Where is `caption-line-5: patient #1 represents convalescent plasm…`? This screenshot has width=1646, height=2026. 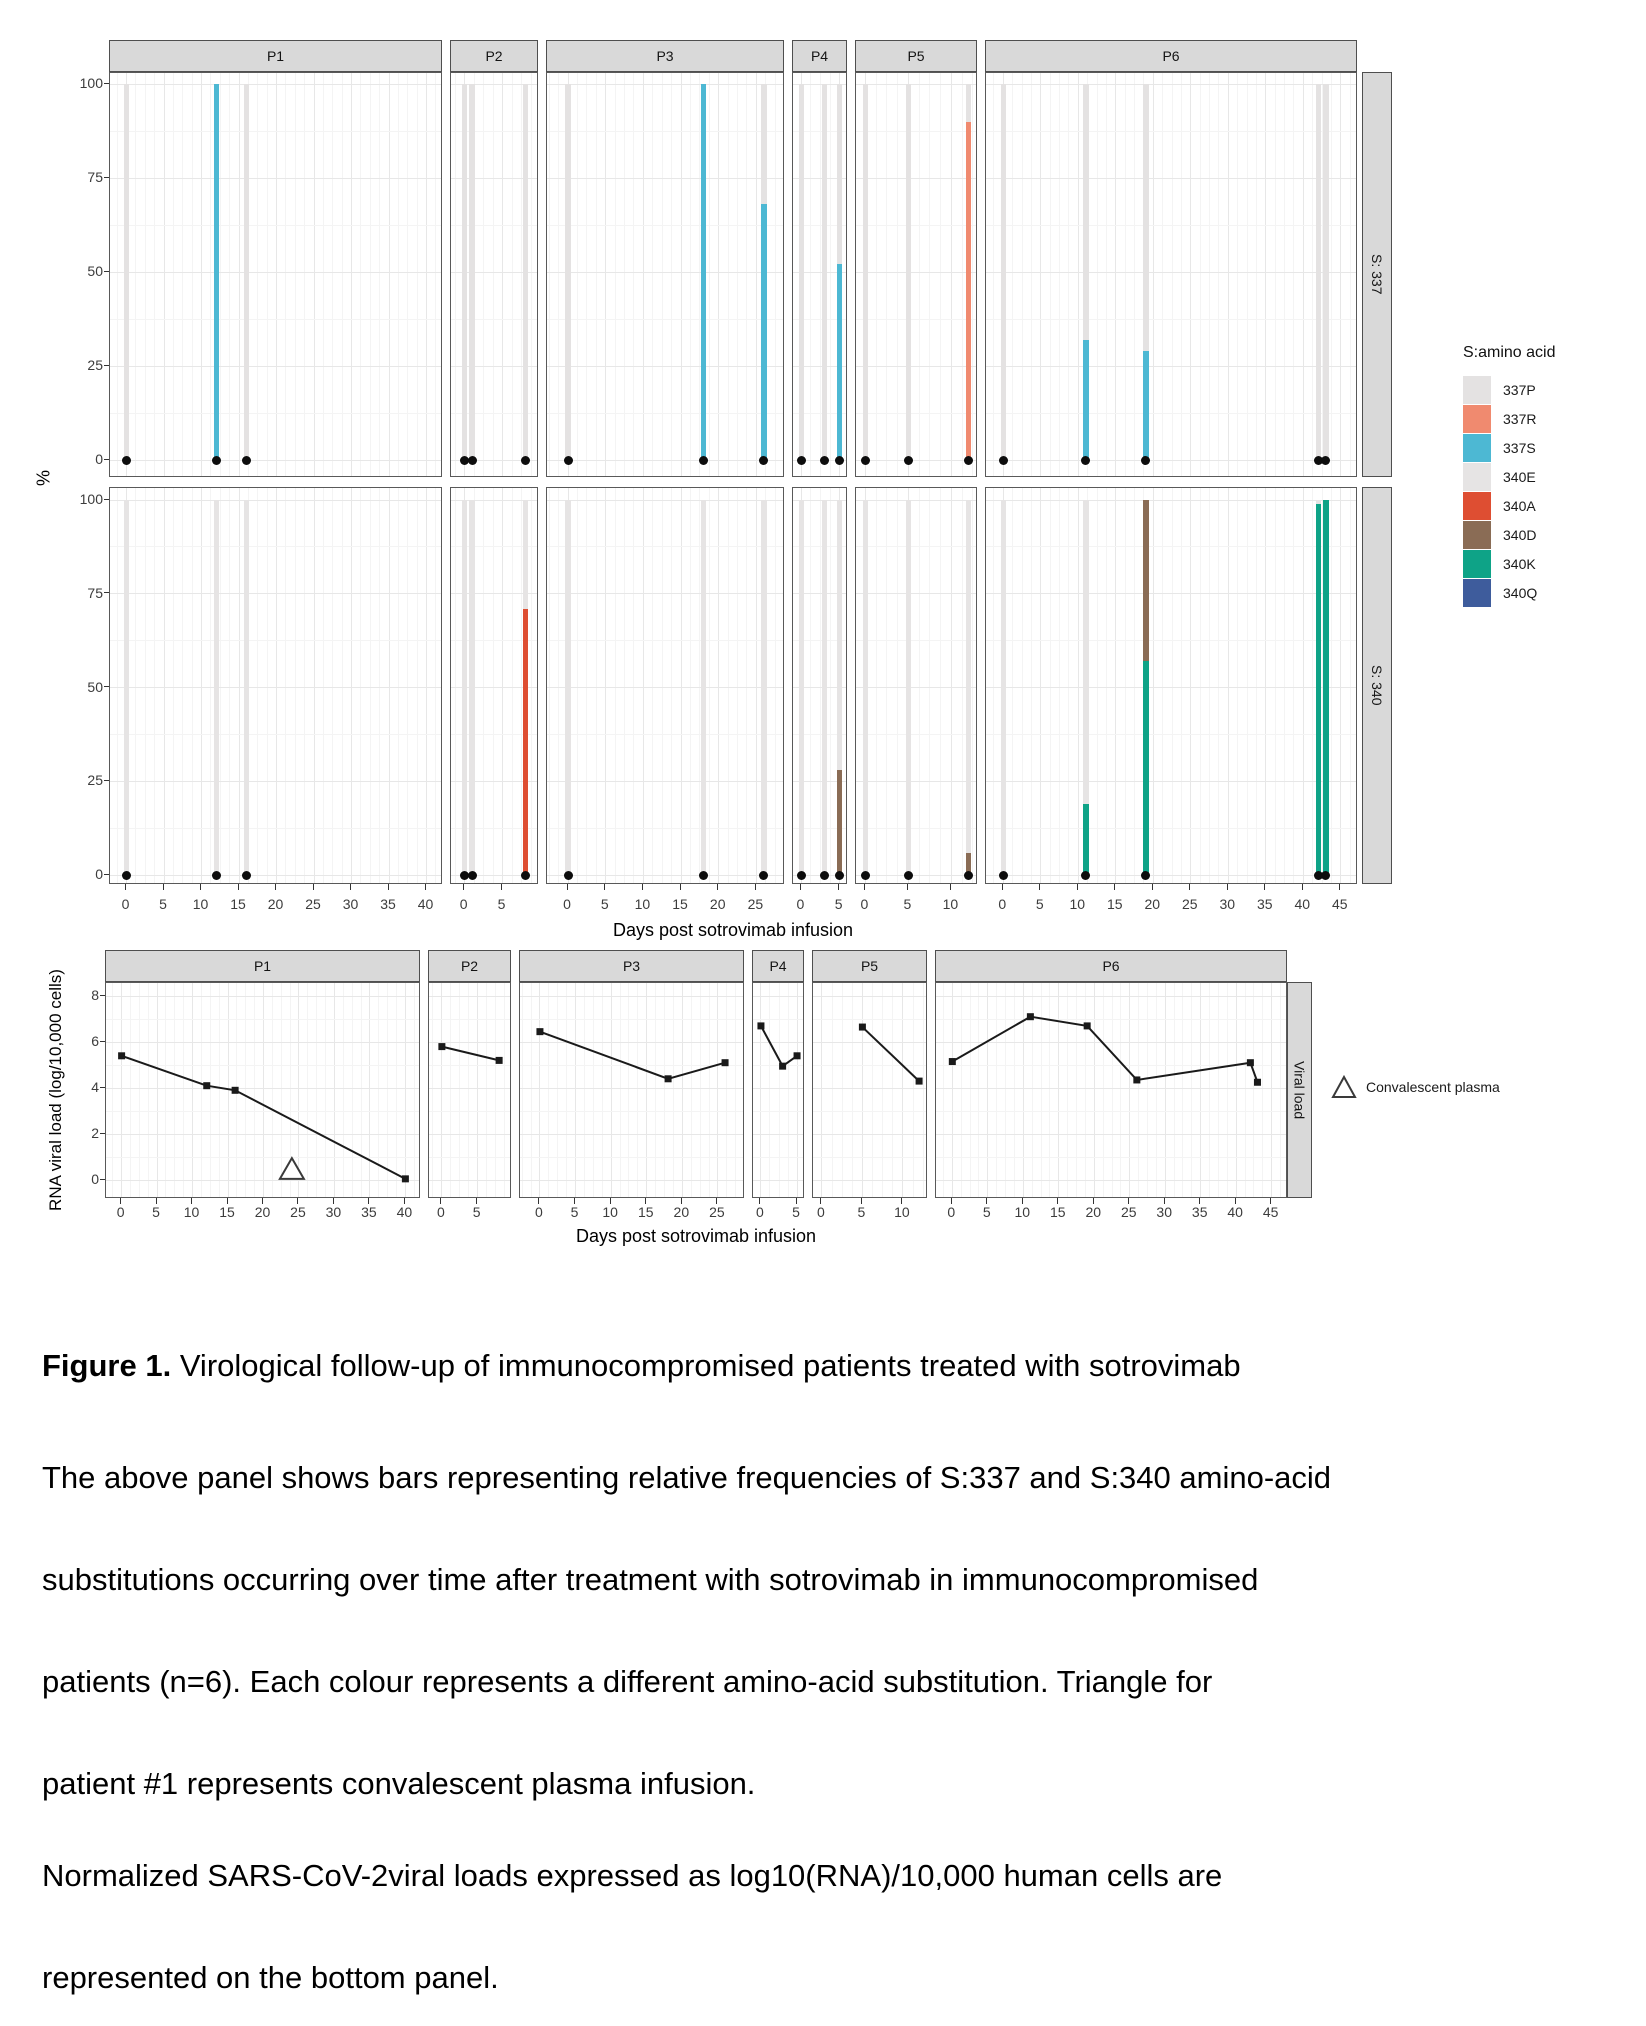
caption-line-5: patient #1 represents convalescent plasm… is located at coordinates (399, 1783).